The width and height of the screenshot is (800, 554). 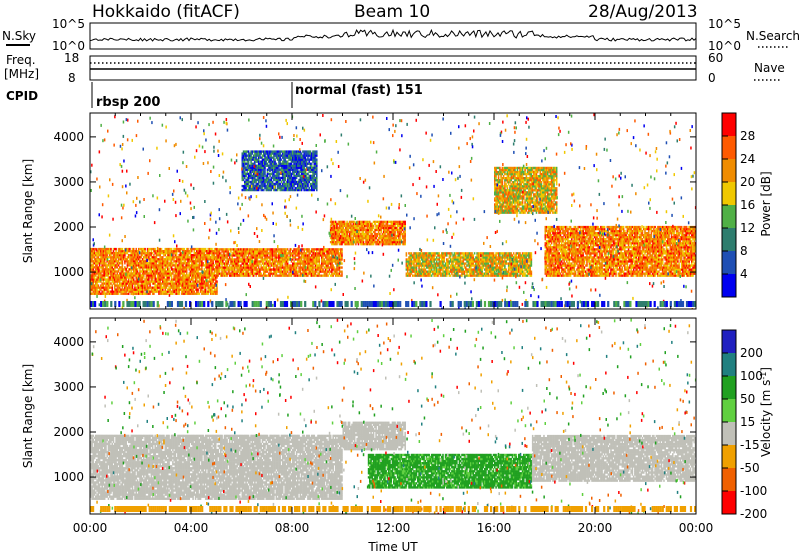 I want to click on cpid-mode-1: rbsp 200, so click(x=128, y=102).